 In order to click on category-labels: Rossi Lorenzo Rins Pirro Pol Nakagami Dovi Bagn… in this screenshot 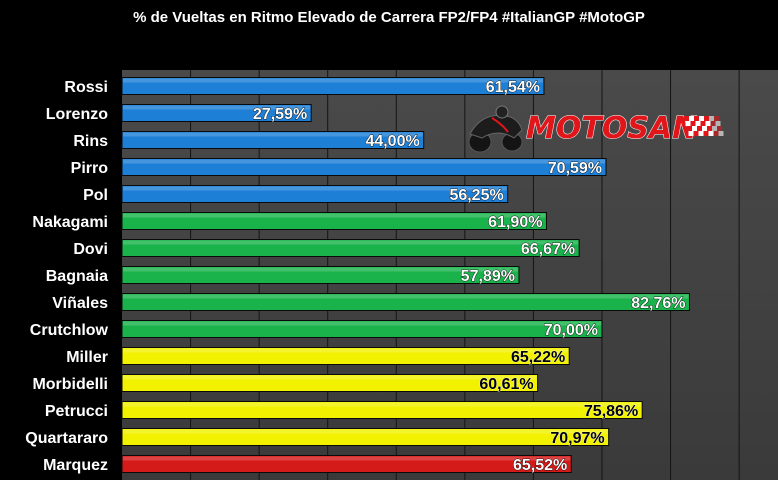, I will do `click(66, 276)`.